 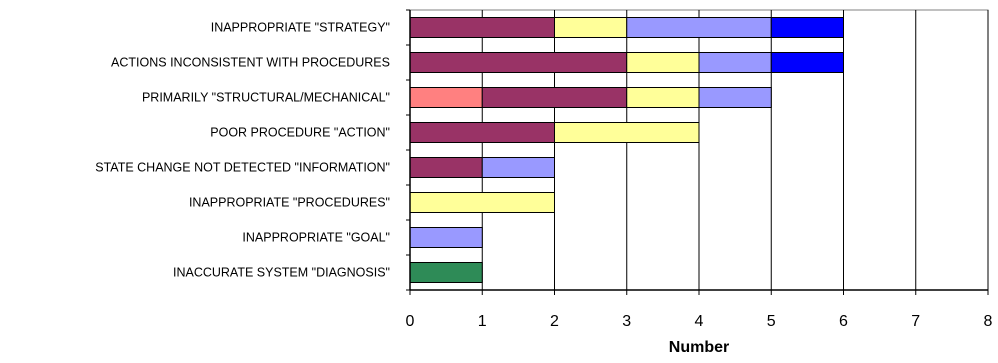 I want to click on category-label: INAPPROPRIATE "GOAL", so click(x=316, y=238).